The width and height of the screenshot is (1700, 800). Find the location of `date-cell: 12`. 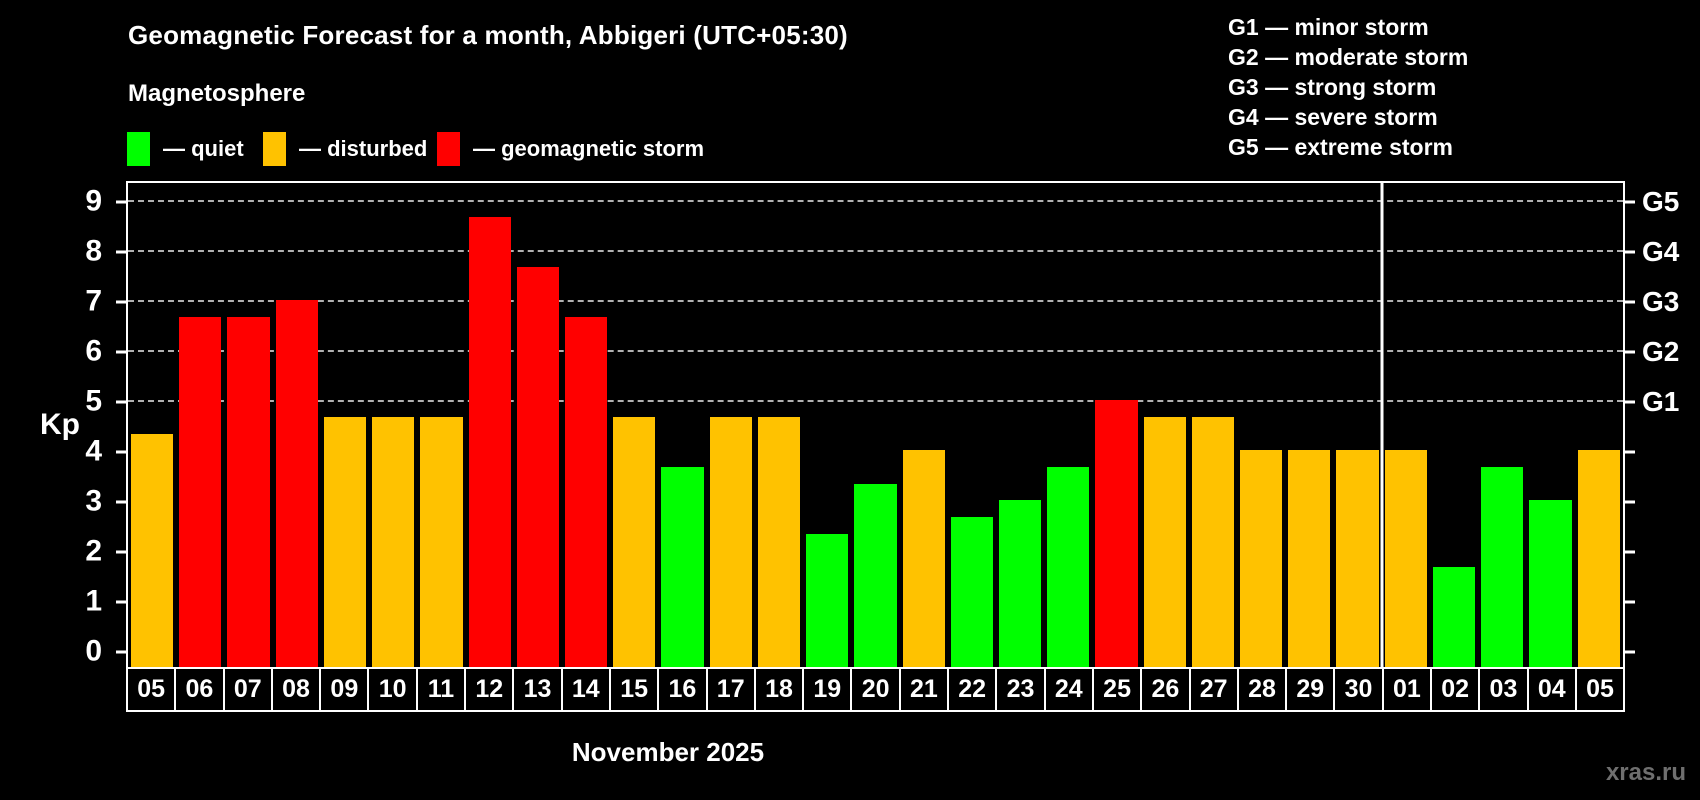

date-cell: 12 is located at coordinates (489, 689).